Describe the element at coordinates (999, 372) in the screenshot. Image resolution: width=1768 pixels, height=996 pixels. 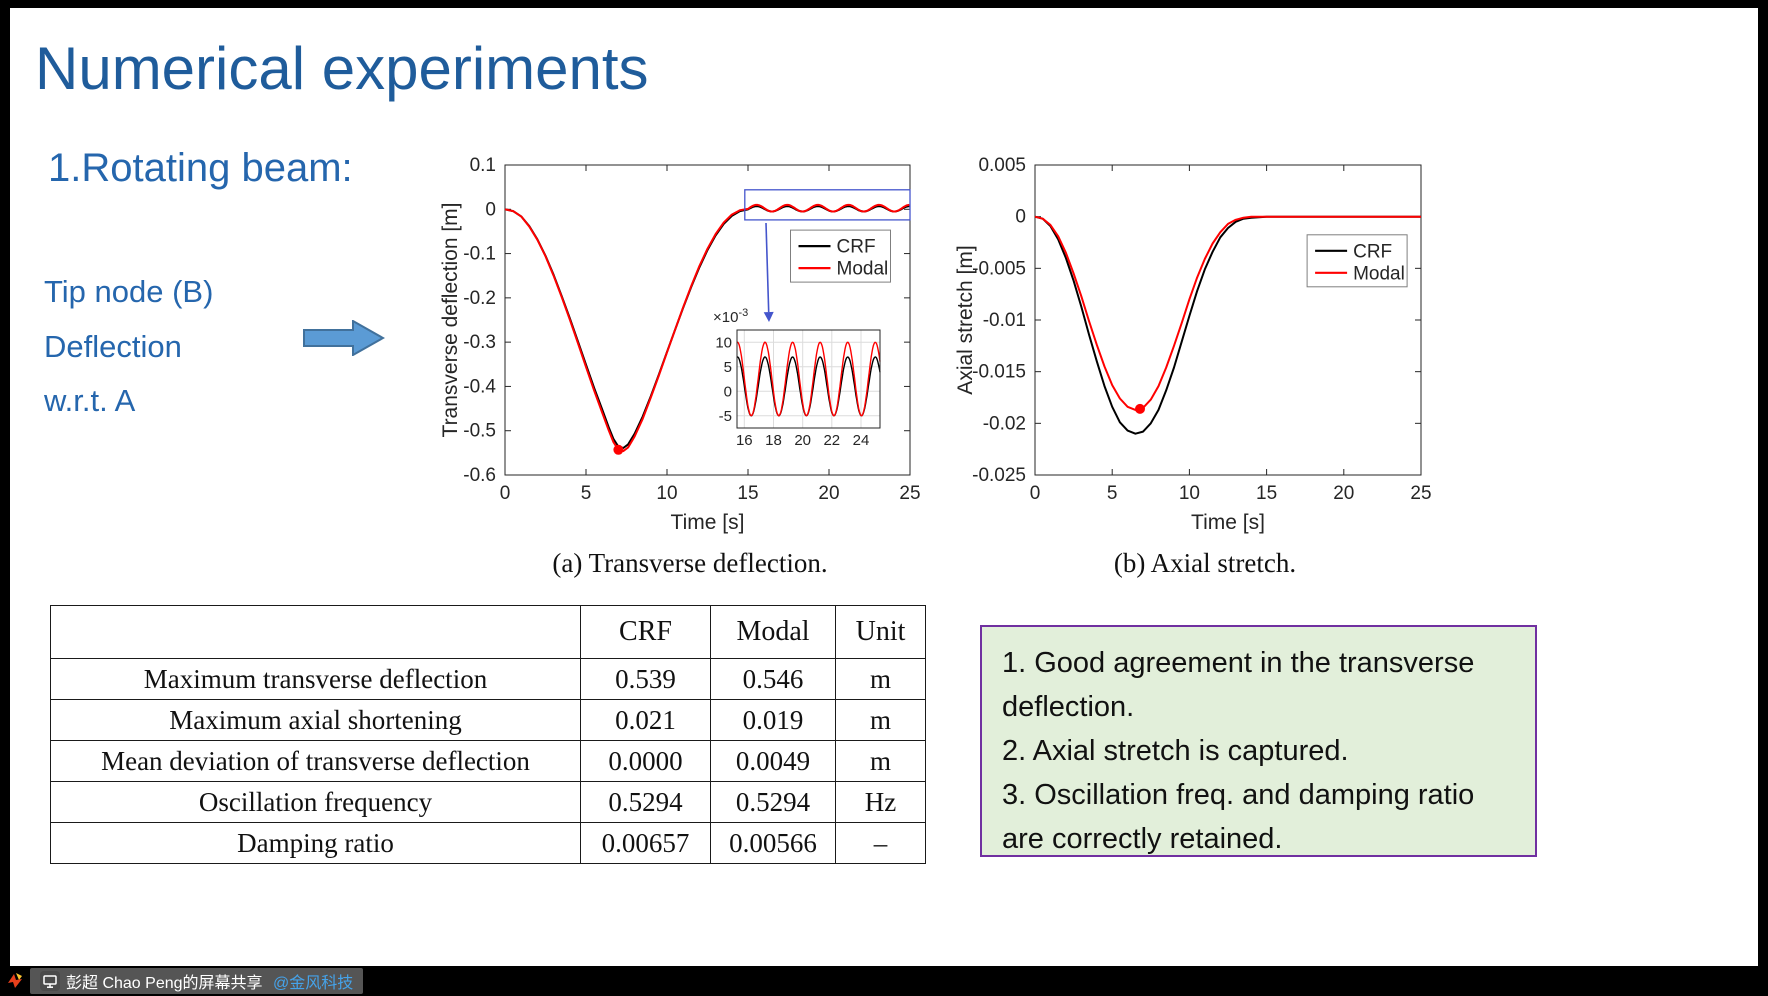
I see `svg-text: -0.015` at that location.